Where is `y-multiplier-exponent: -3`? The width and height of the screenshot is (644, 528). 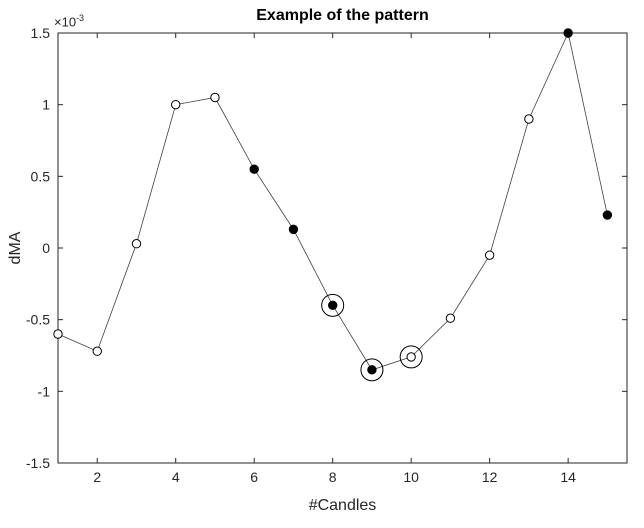
y-multiplier-exponent: -3 is located at coordinates (80, 18).